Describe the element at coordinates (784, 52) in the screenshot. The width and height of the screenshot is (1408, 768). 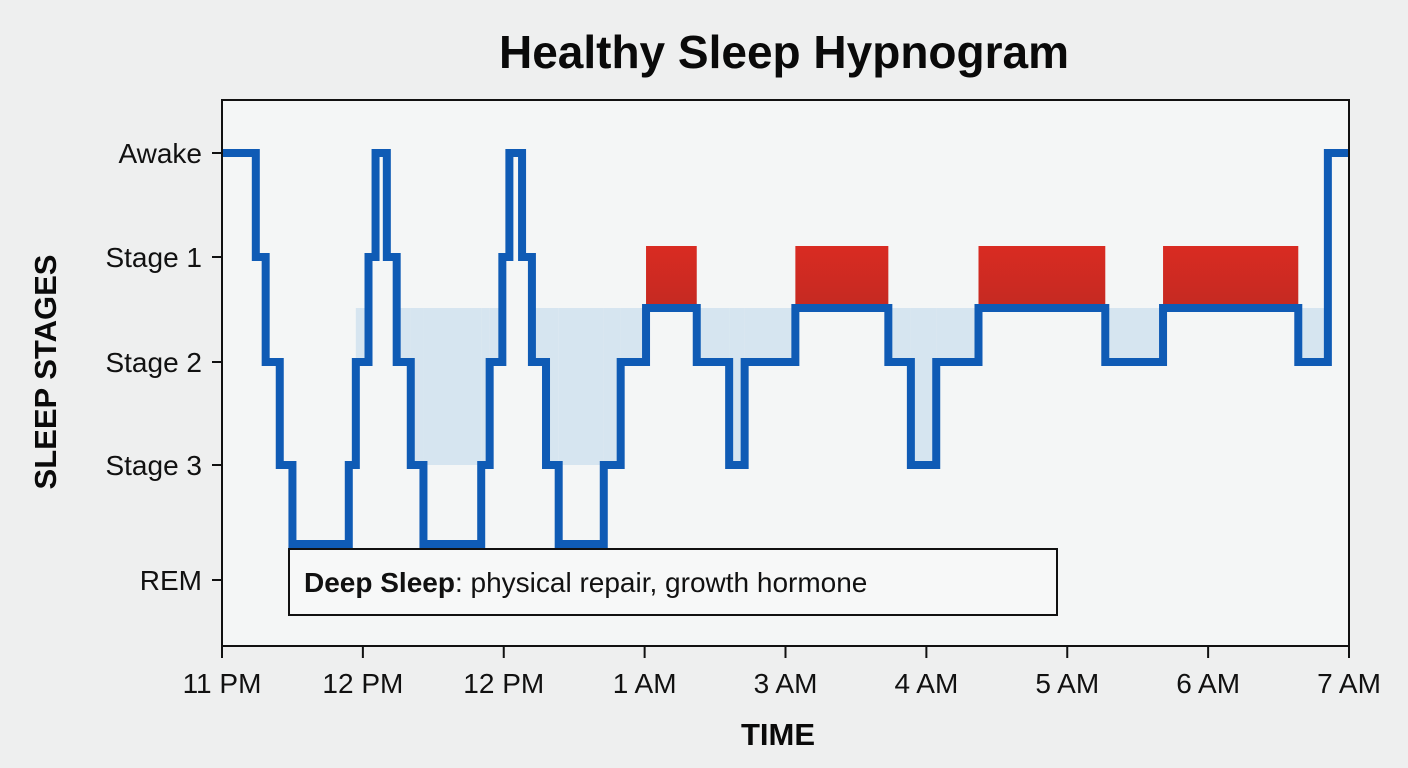
I see `chart-title: Healthy Sleep Hypnogram` at that location.